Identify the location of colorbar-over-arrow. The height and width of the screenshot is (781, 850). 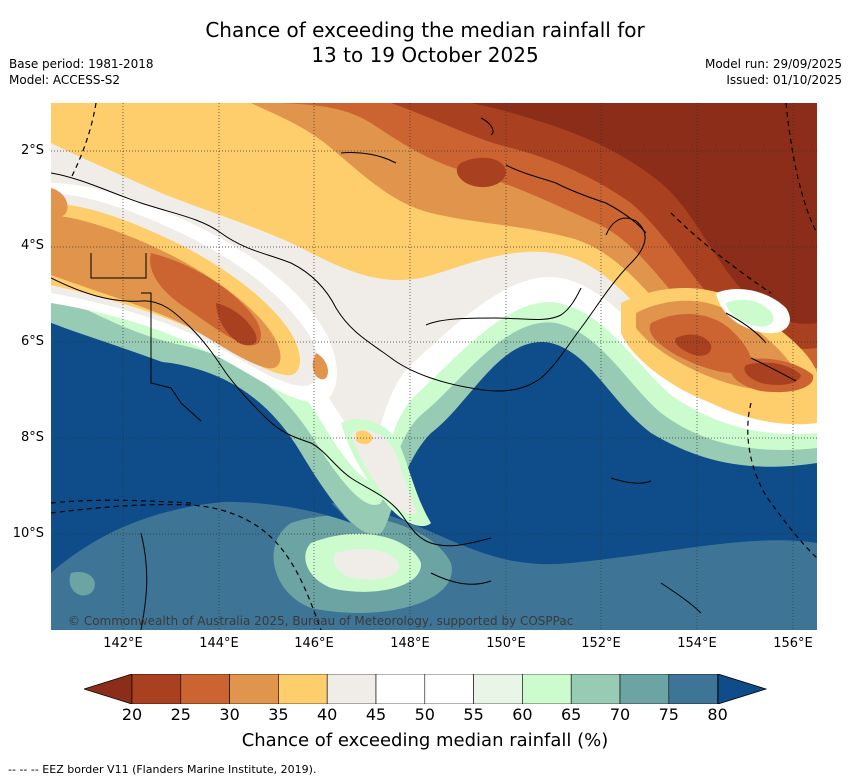
(742, 689).